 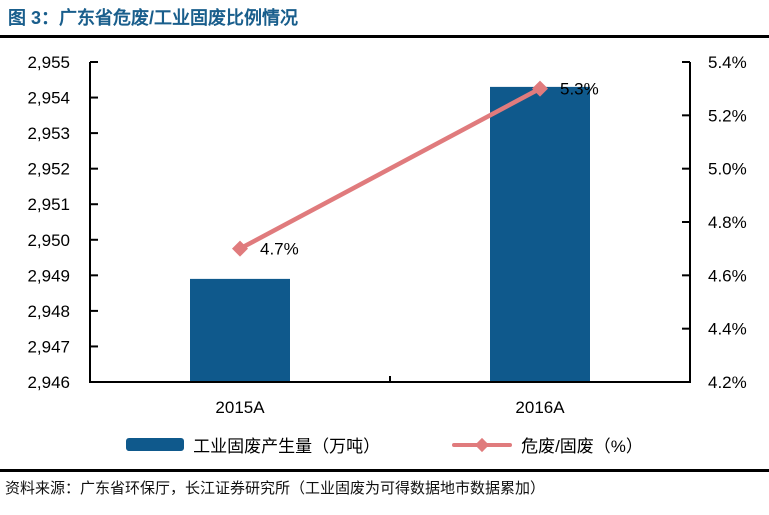 What do you see at coordinates (48, 62) in the screenshot?
I see `left-axis-label: 2,955` at bounding box center [48, 62].